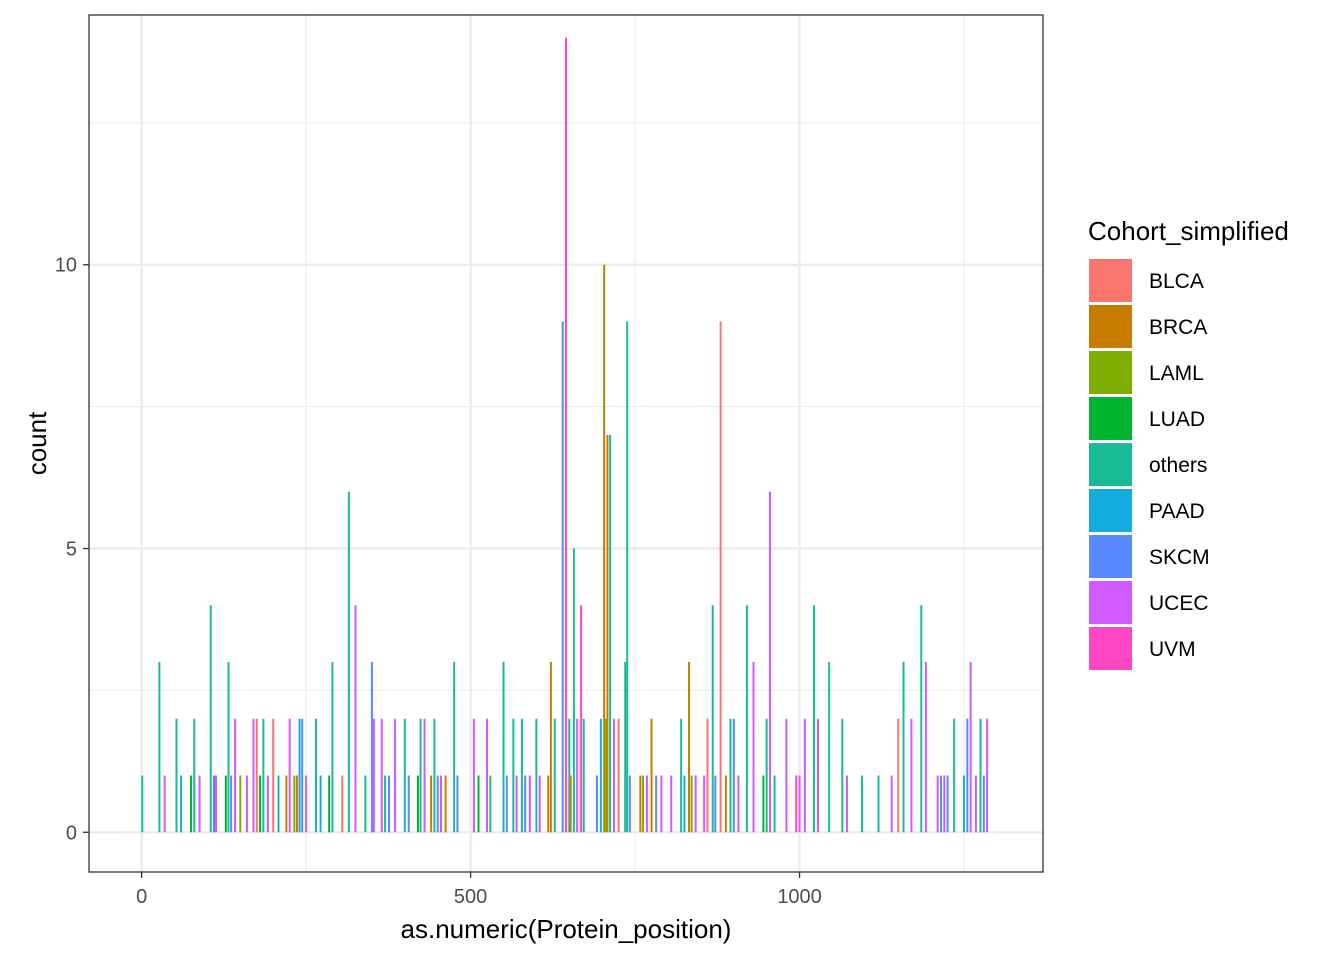 The image size is (1344, 960). What do you see at coordinates (1188, 231) in the screenshot?
I see `legend-title: Cohort_simplified` at bounding box center [1188, 231].